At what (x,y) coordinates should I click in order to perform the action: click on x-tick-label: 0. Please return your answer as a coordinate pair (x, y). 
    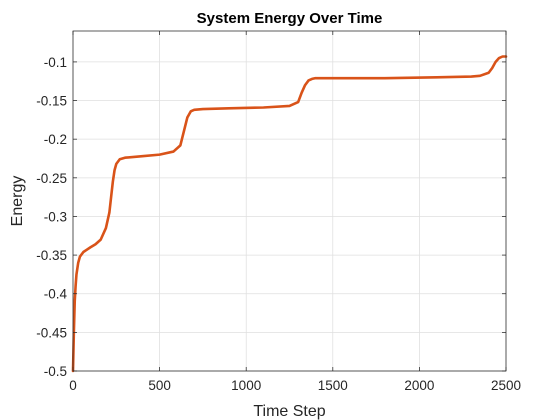
    Looking at the image, I should click on (73, 385).